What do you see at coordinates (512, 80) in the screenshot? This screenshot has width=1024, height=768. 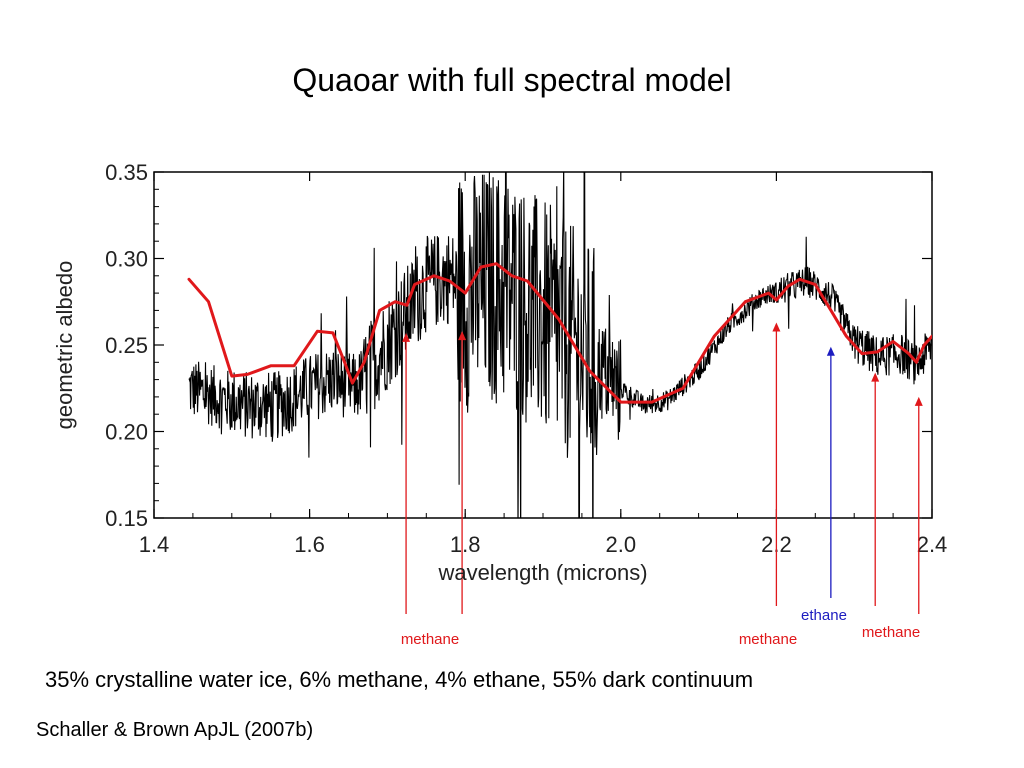 I see `slide-title: Quaoar with full spectral model` at bounding box center [512, 80].